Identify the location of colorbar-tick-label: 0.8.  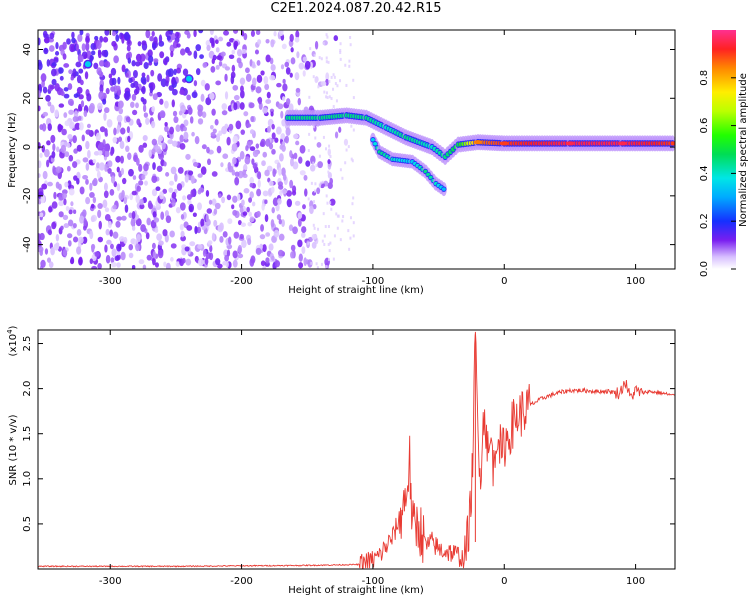
(704, 78).